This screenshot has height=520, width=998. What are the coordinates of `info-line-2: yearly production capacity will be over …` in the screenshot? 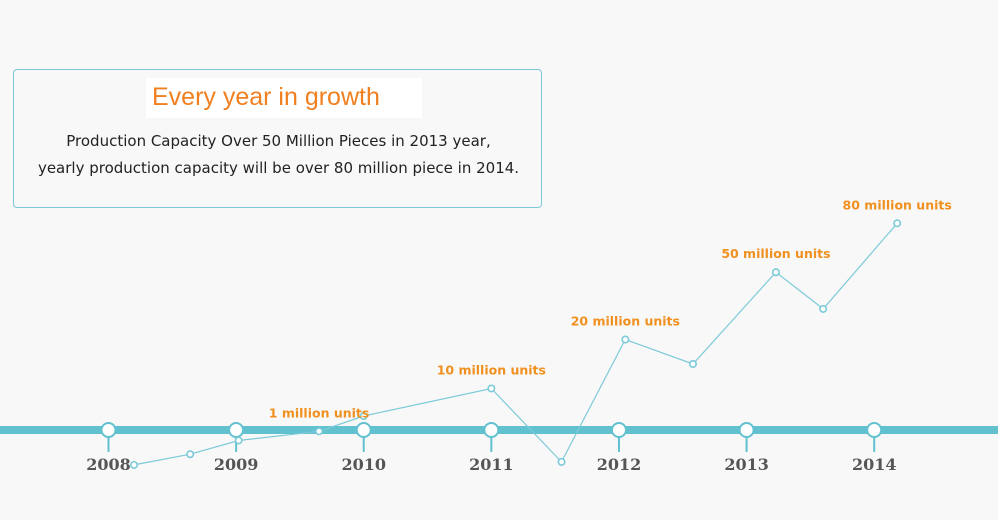 It's located at (278, 168).